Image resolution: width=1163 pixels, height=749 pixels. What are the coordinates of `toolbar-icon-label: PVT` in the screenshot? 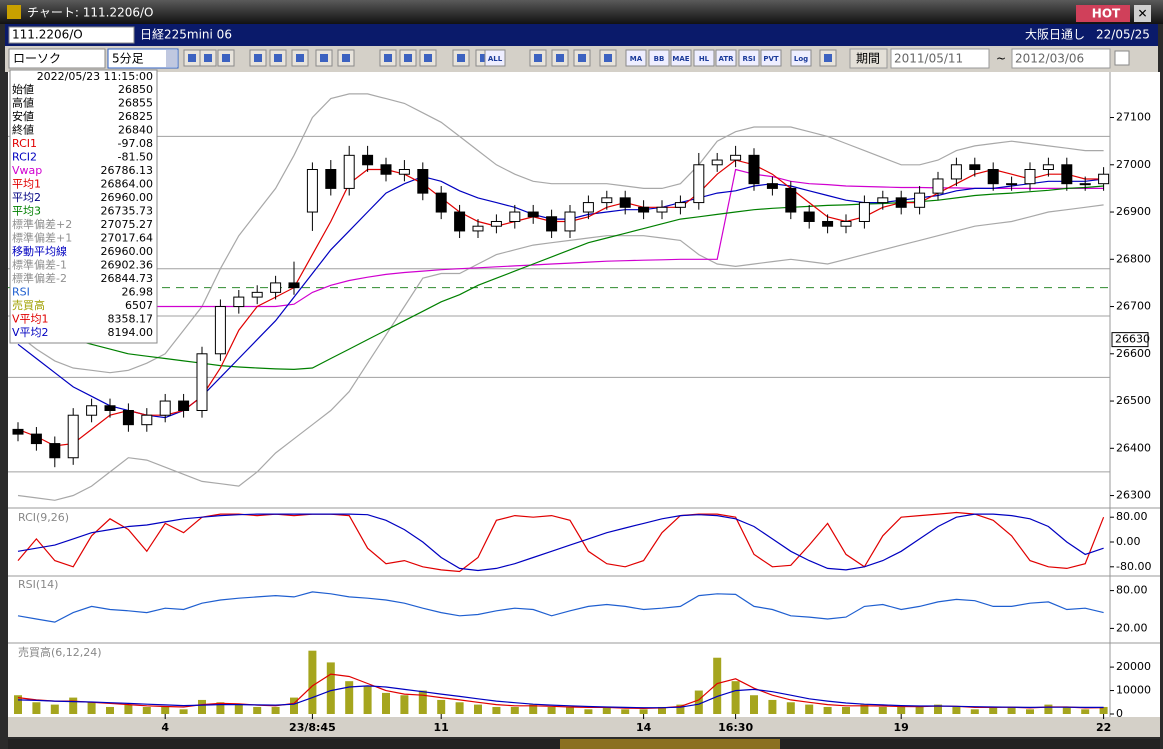 It's located at (771, 59).